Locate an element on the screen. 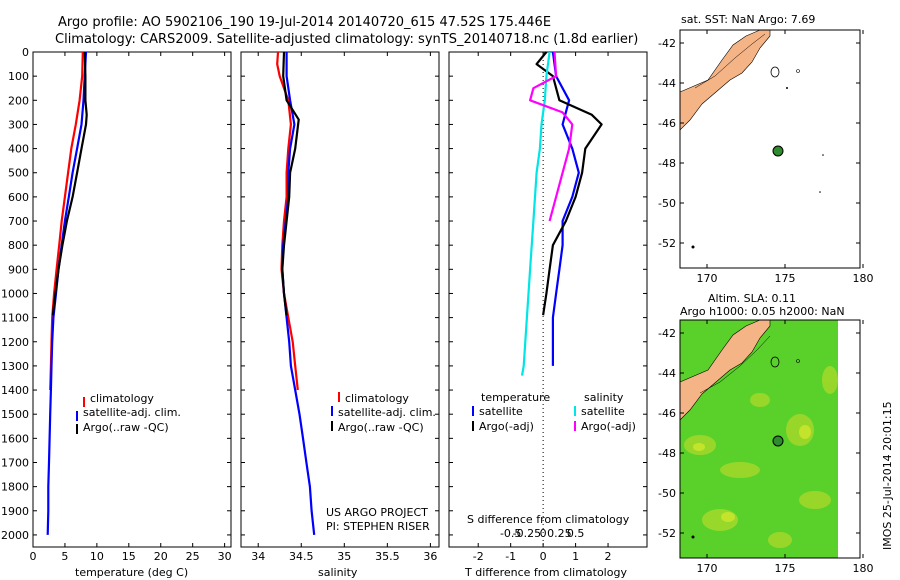  y-tick-label: 1300 is located at coordinates (15, 366).